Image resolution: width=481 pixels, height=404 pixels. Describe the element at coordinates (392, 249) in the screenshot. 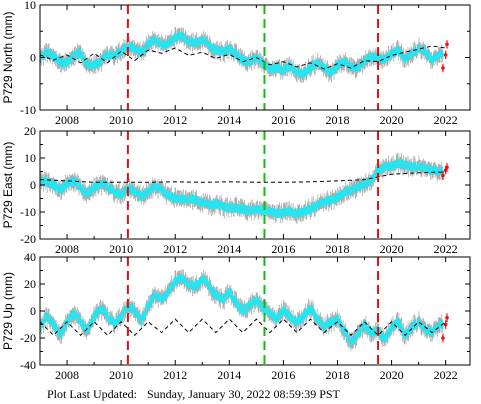

I see `x-tick-label: 2020` at that location.